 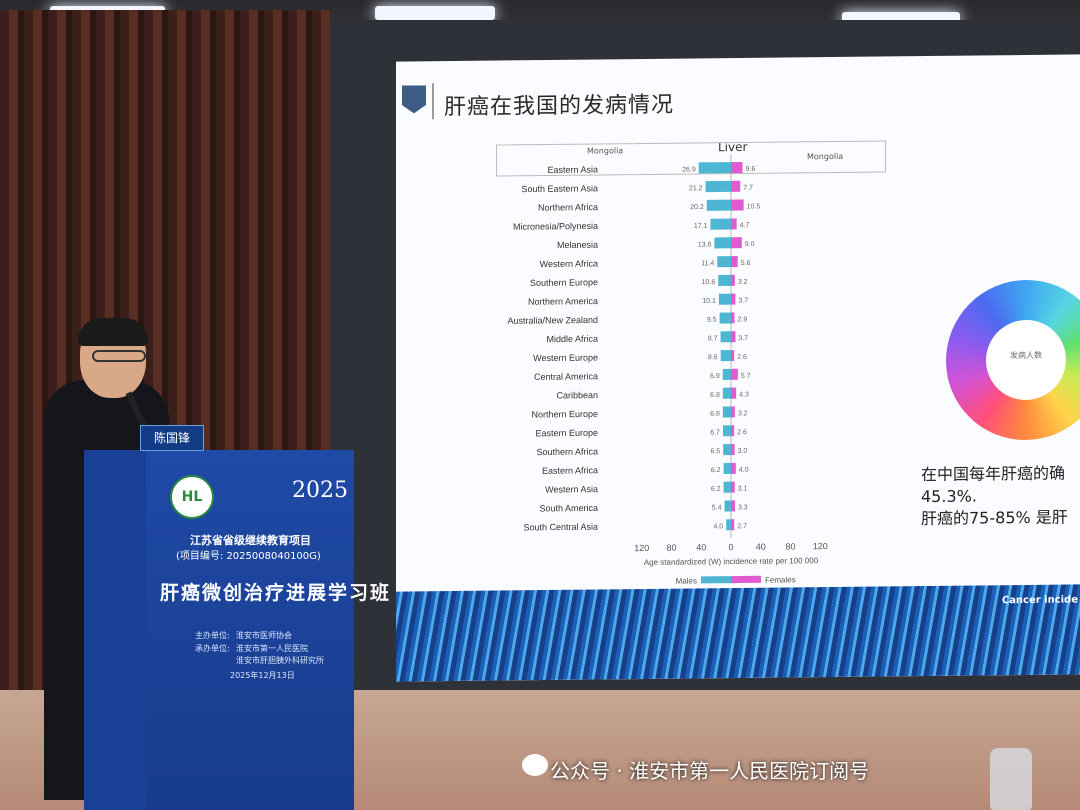 What do you see at coordinates (566, 433) in the screenshot?
I see `category-label: Eastern Europe` at bounding box center [566, 433].